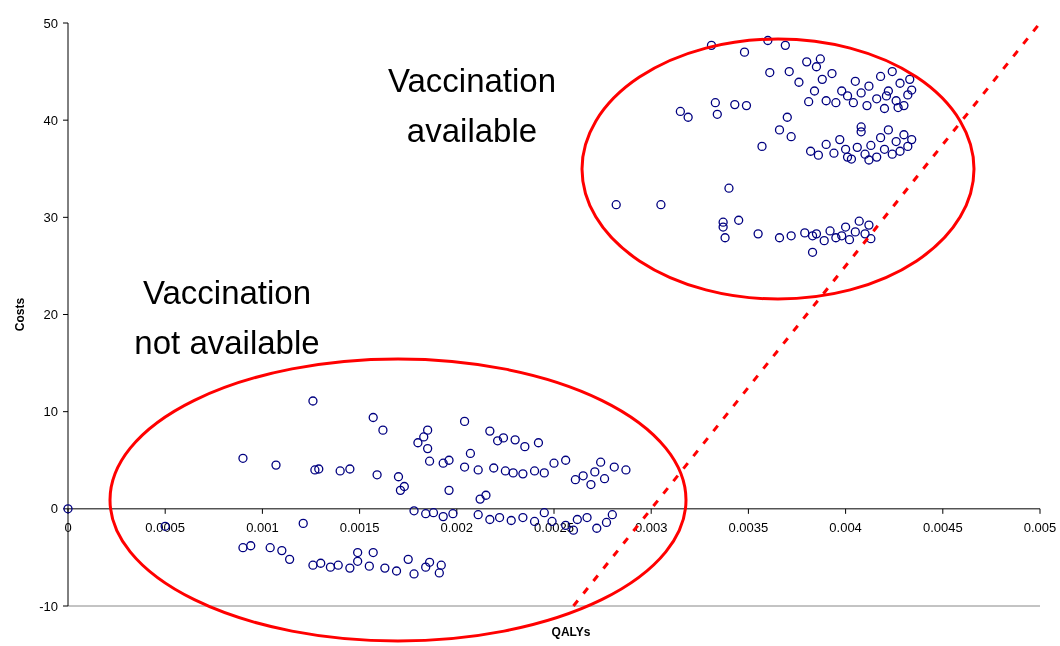 This screenshot has width=1060, height=646. What do you see at coordinates (50, 120) in the screenshot?
I see `y-tick-label: 40` at bounding box center [50, 120].